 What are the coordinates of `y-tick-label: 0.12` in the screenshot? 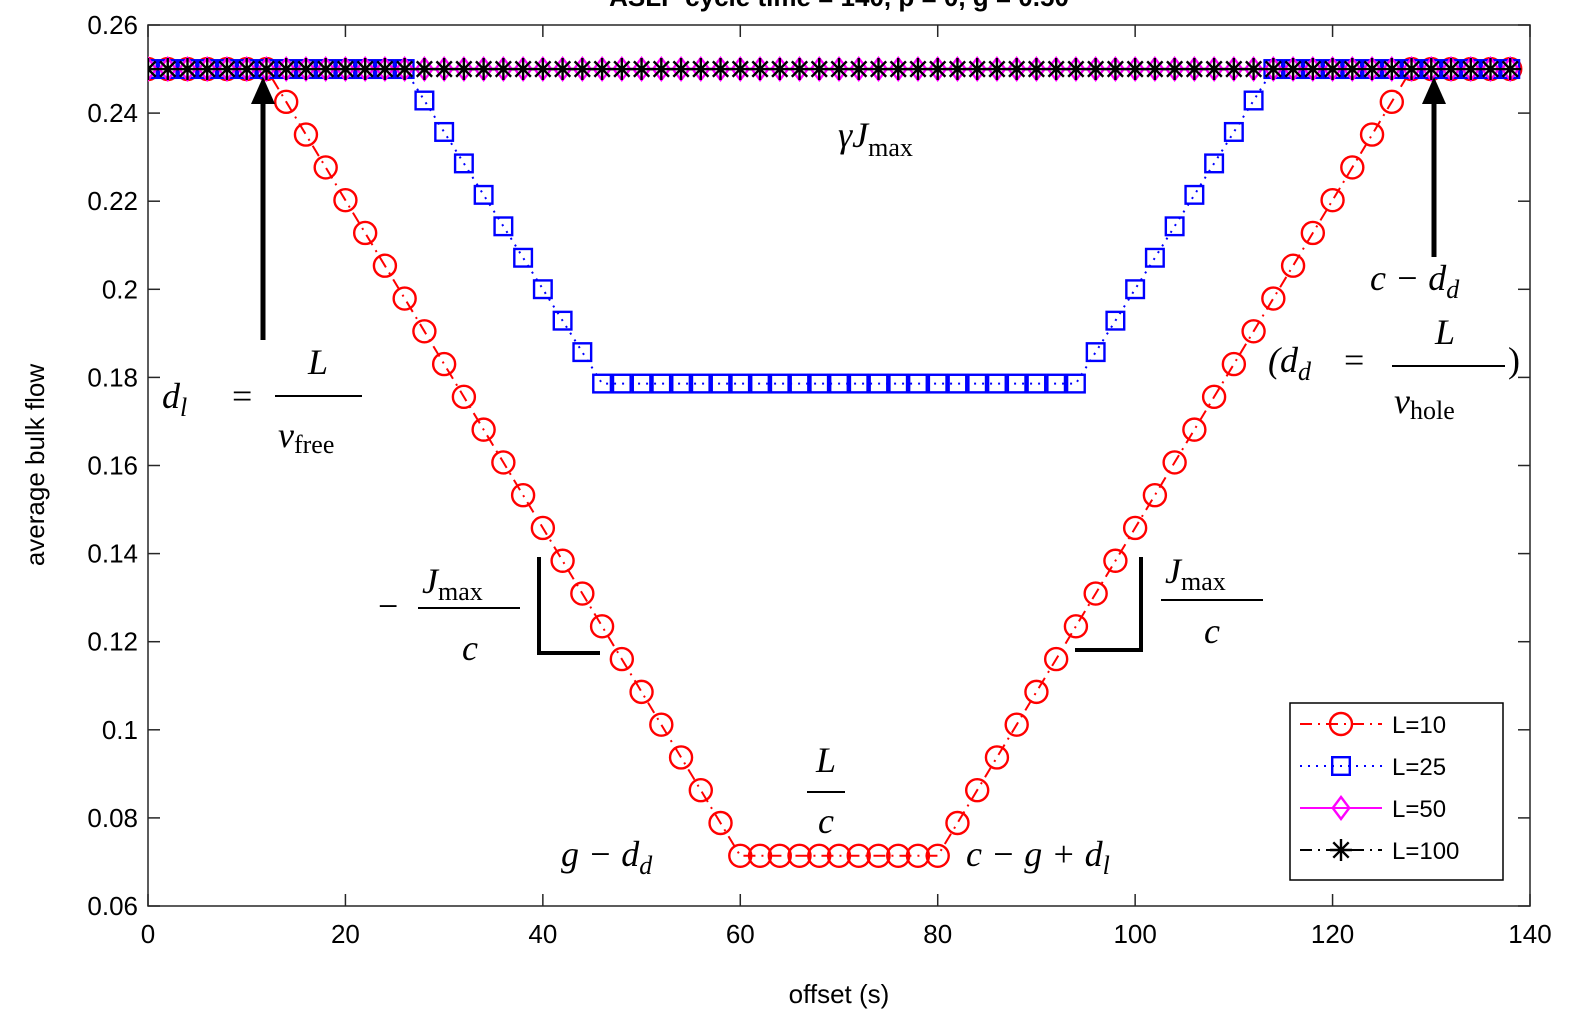 It's located at (112, 642).